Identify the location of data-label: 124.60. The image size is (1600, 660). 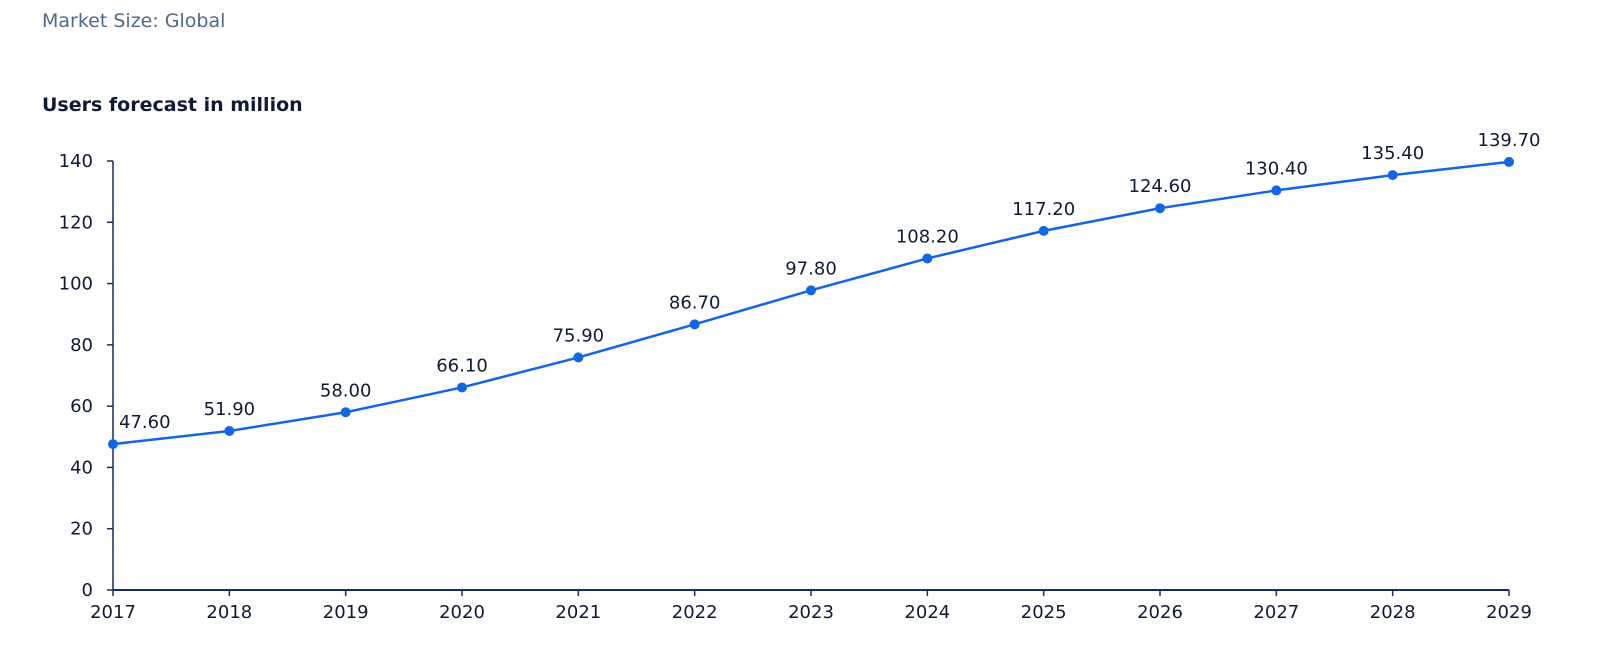
(1160, 186).